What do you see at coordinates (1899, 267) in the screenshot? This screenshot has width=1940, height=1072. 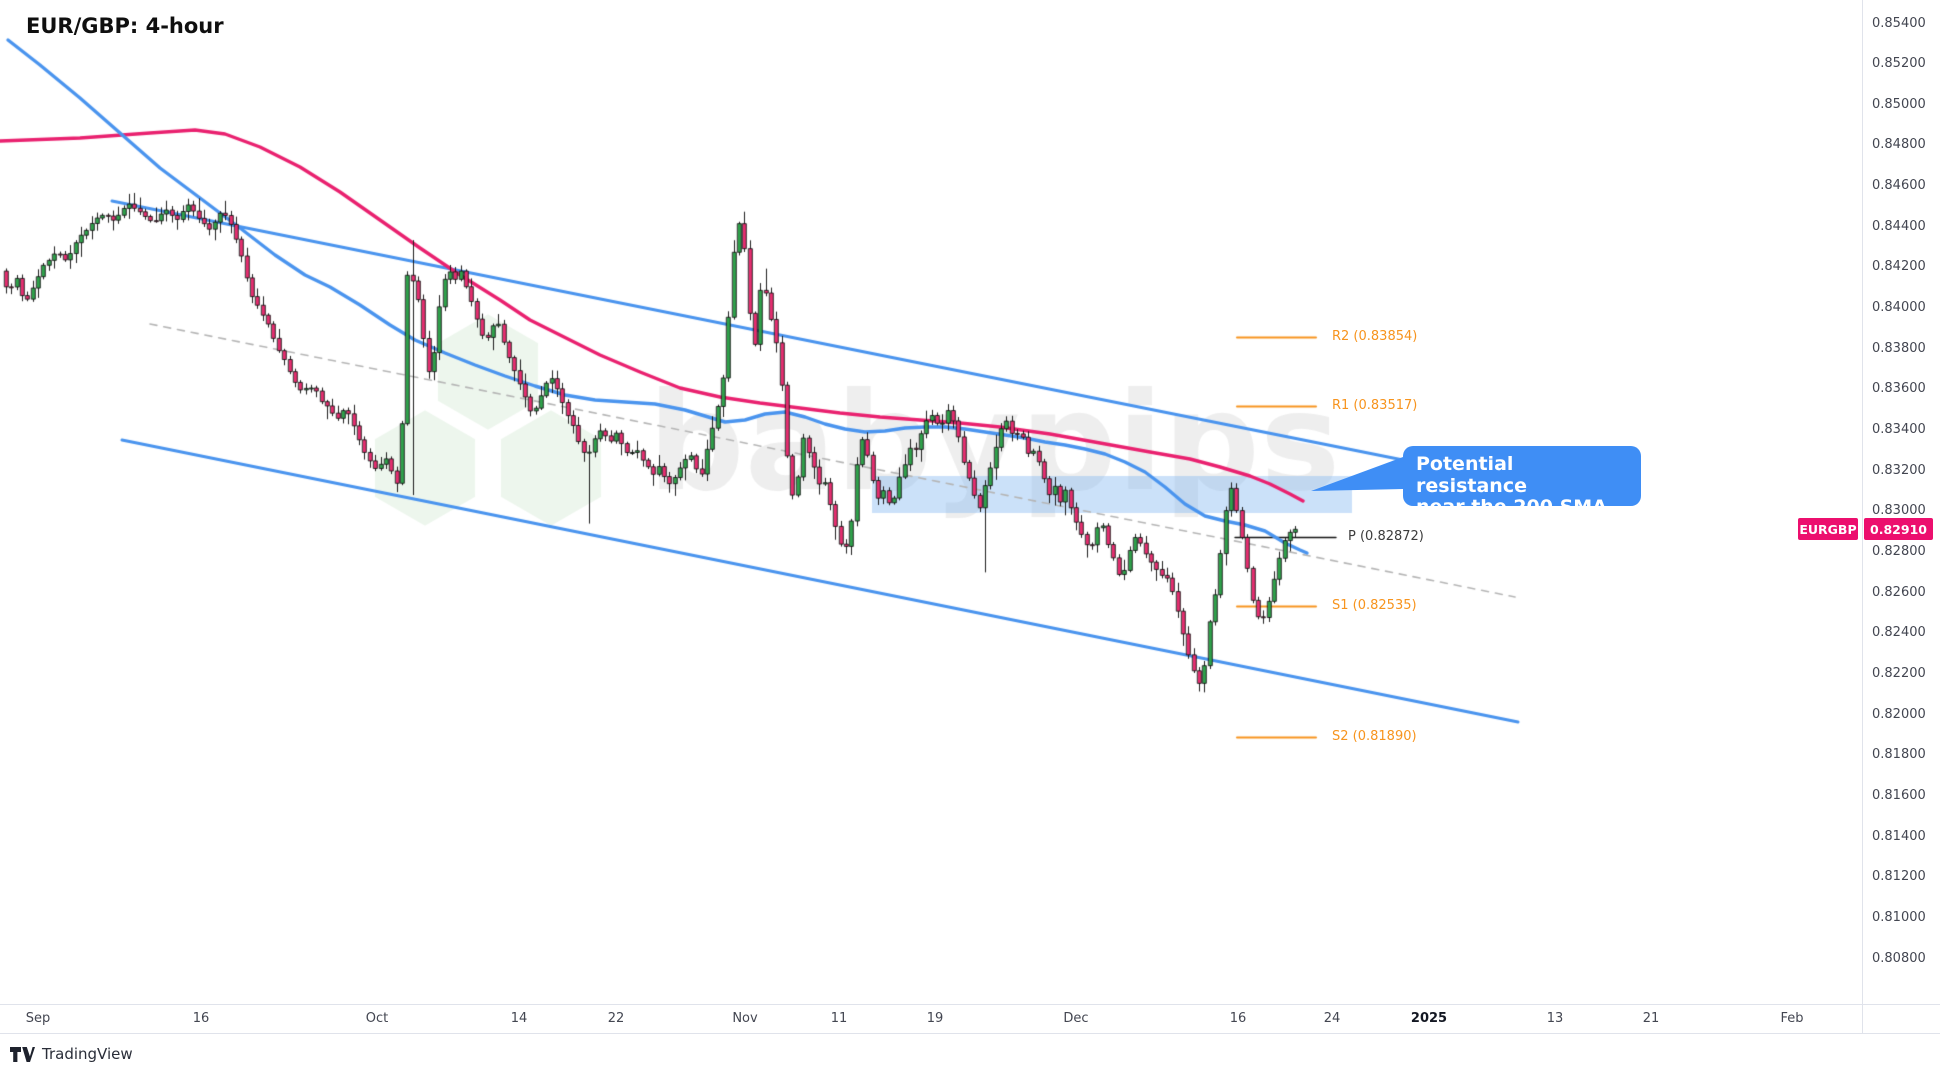 I see `price-tick-0.84200: 0.84200` at bounding box center [1899, 267].